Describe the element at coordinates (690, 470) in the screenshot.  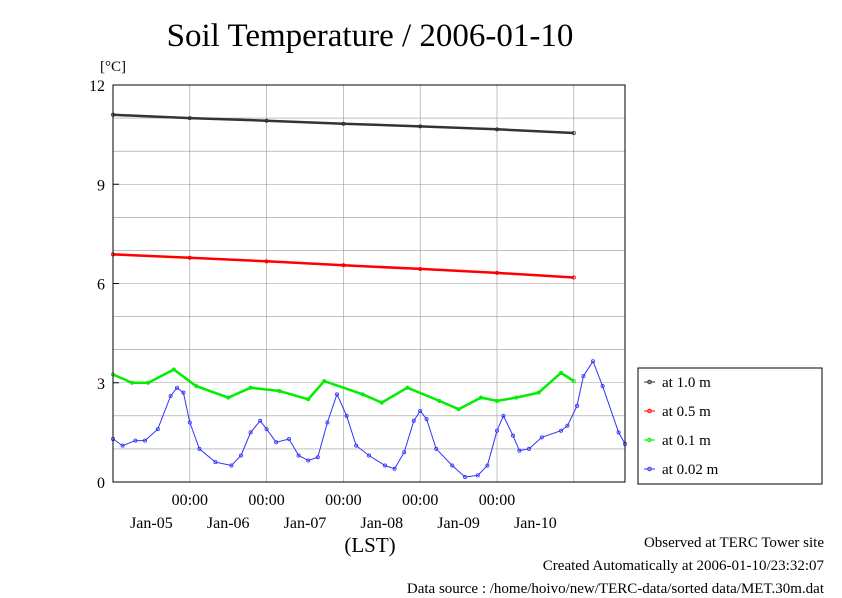
I see `legend-label: at 0.02 m` at that location.